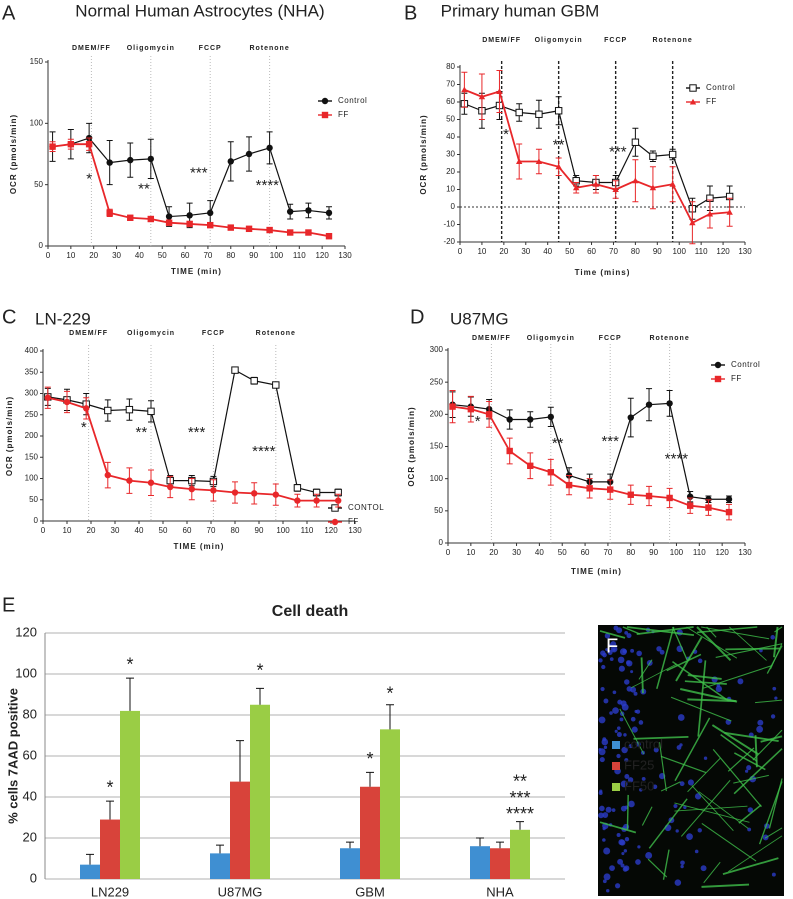 This screenshot has height=899, width=793. I want to click on y-tick-label: 150, so click(37, 61).